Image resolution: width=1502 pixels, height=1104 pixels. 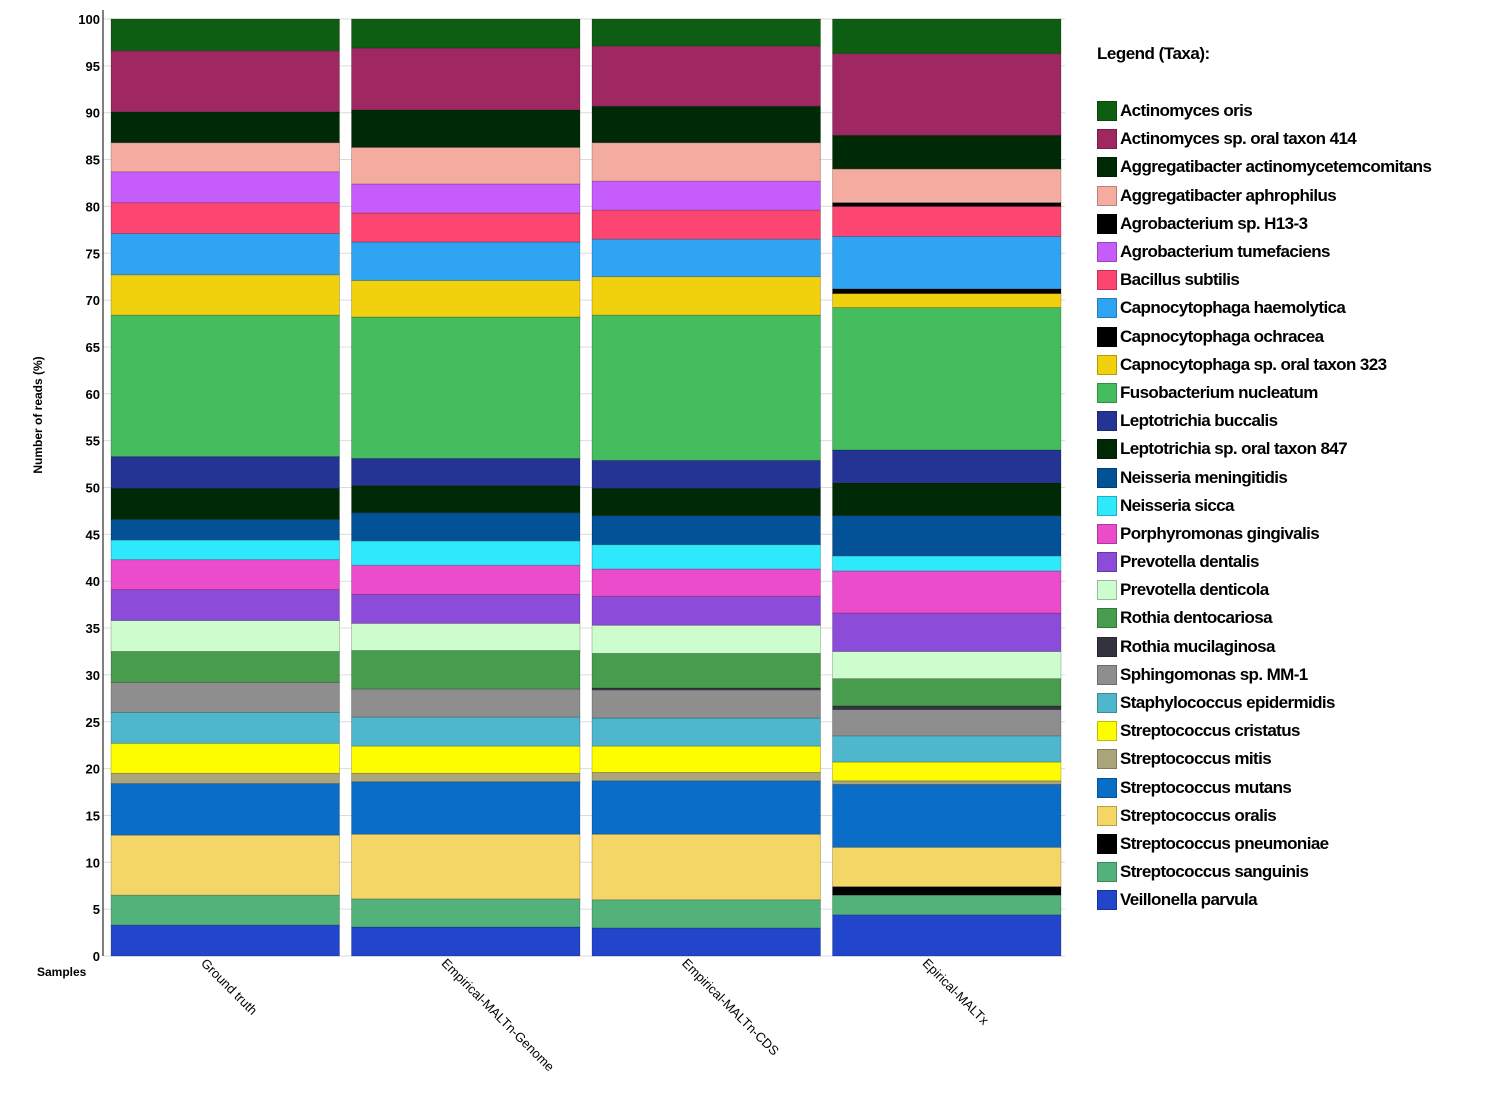 What do you see at coordinates (1189, 900) in the screenshot?
I see `legend-label: Veillonella parvula` at bounding box center [1189, 900].